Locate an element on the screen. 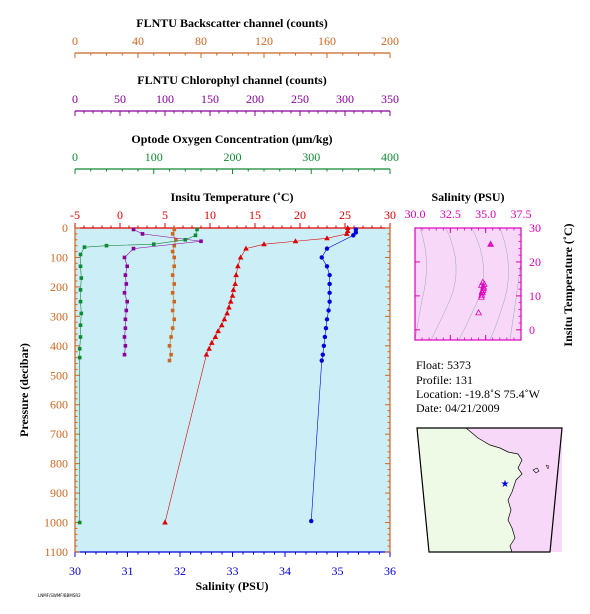 This screenshot has height=614, width=590. map-frame is located at coordinates (489, 490).